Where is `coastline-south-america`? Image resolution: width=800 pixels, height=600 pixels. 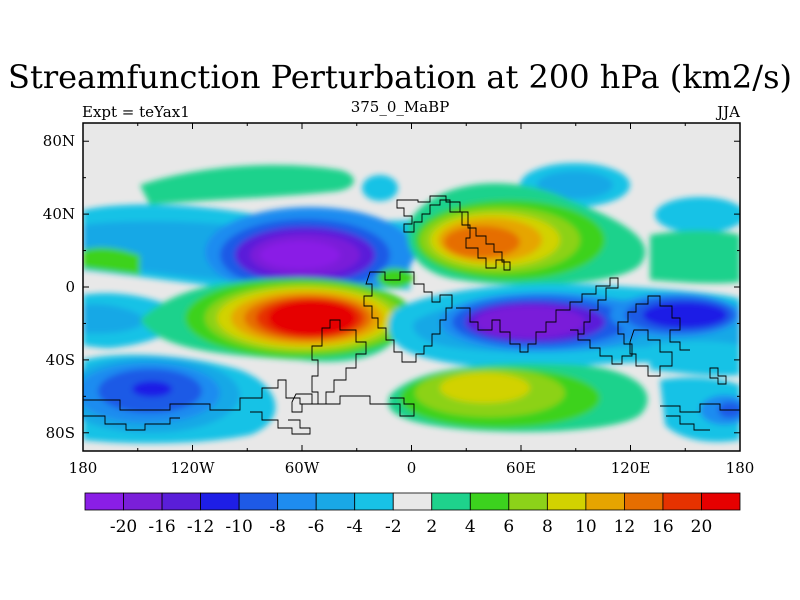 coastline-south-america is located at coordinates (339, 362).